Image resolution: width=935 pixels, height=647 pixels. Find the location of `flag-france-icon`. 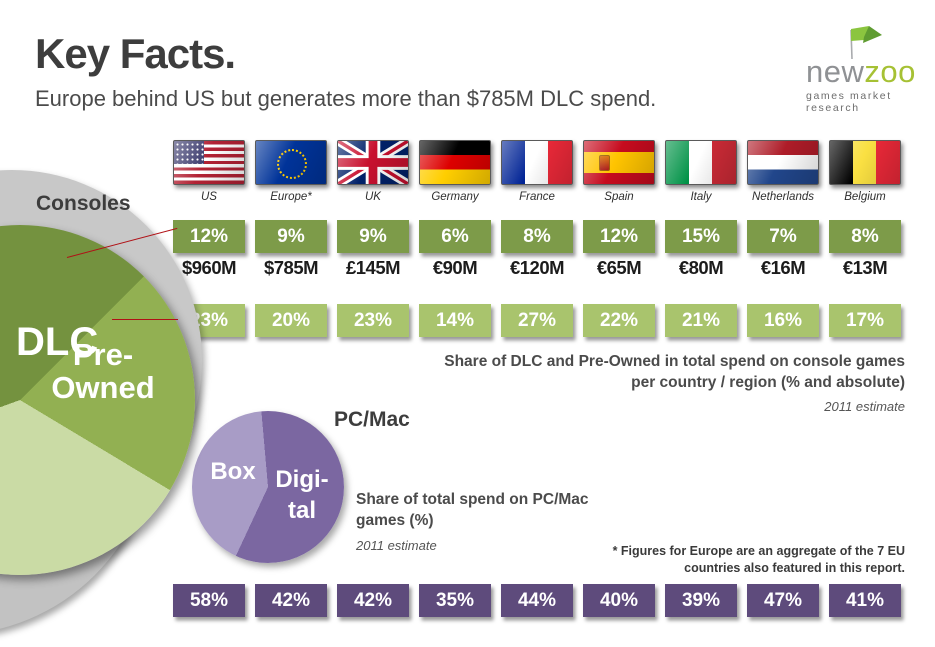

flag-france-icon is located at coordinates (537, 162).